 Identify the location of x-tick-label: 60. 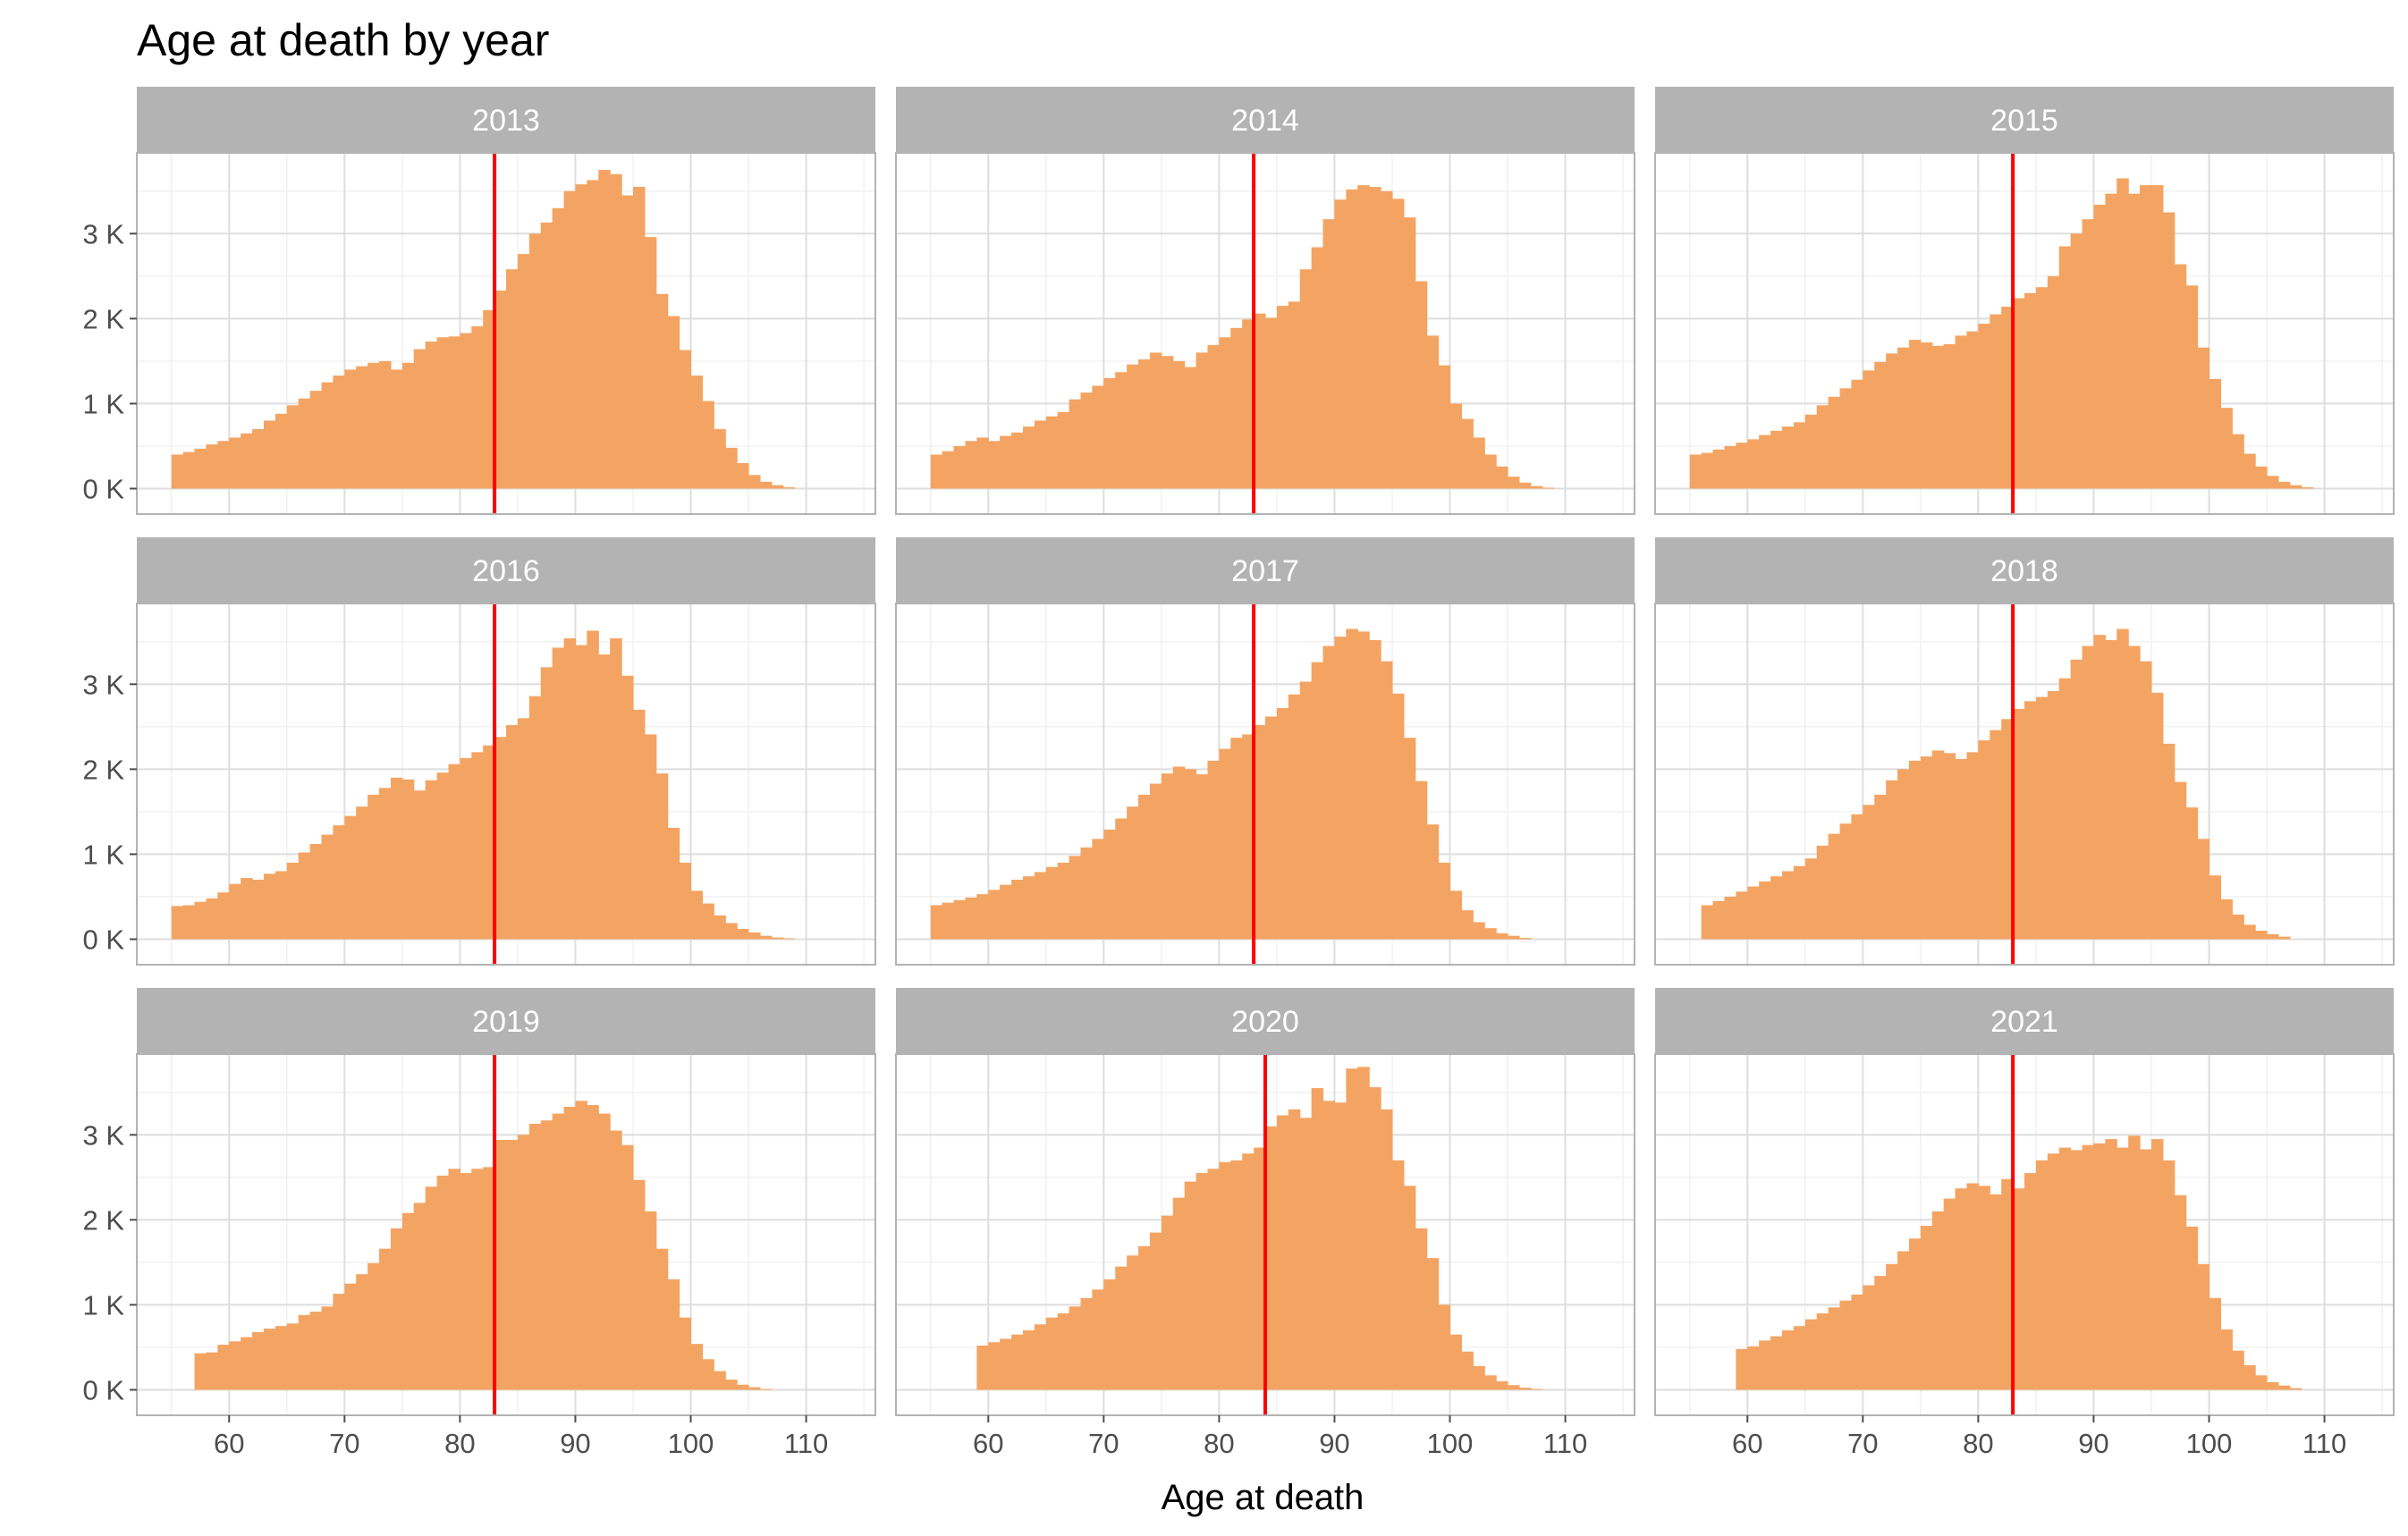
(1747, 1443).